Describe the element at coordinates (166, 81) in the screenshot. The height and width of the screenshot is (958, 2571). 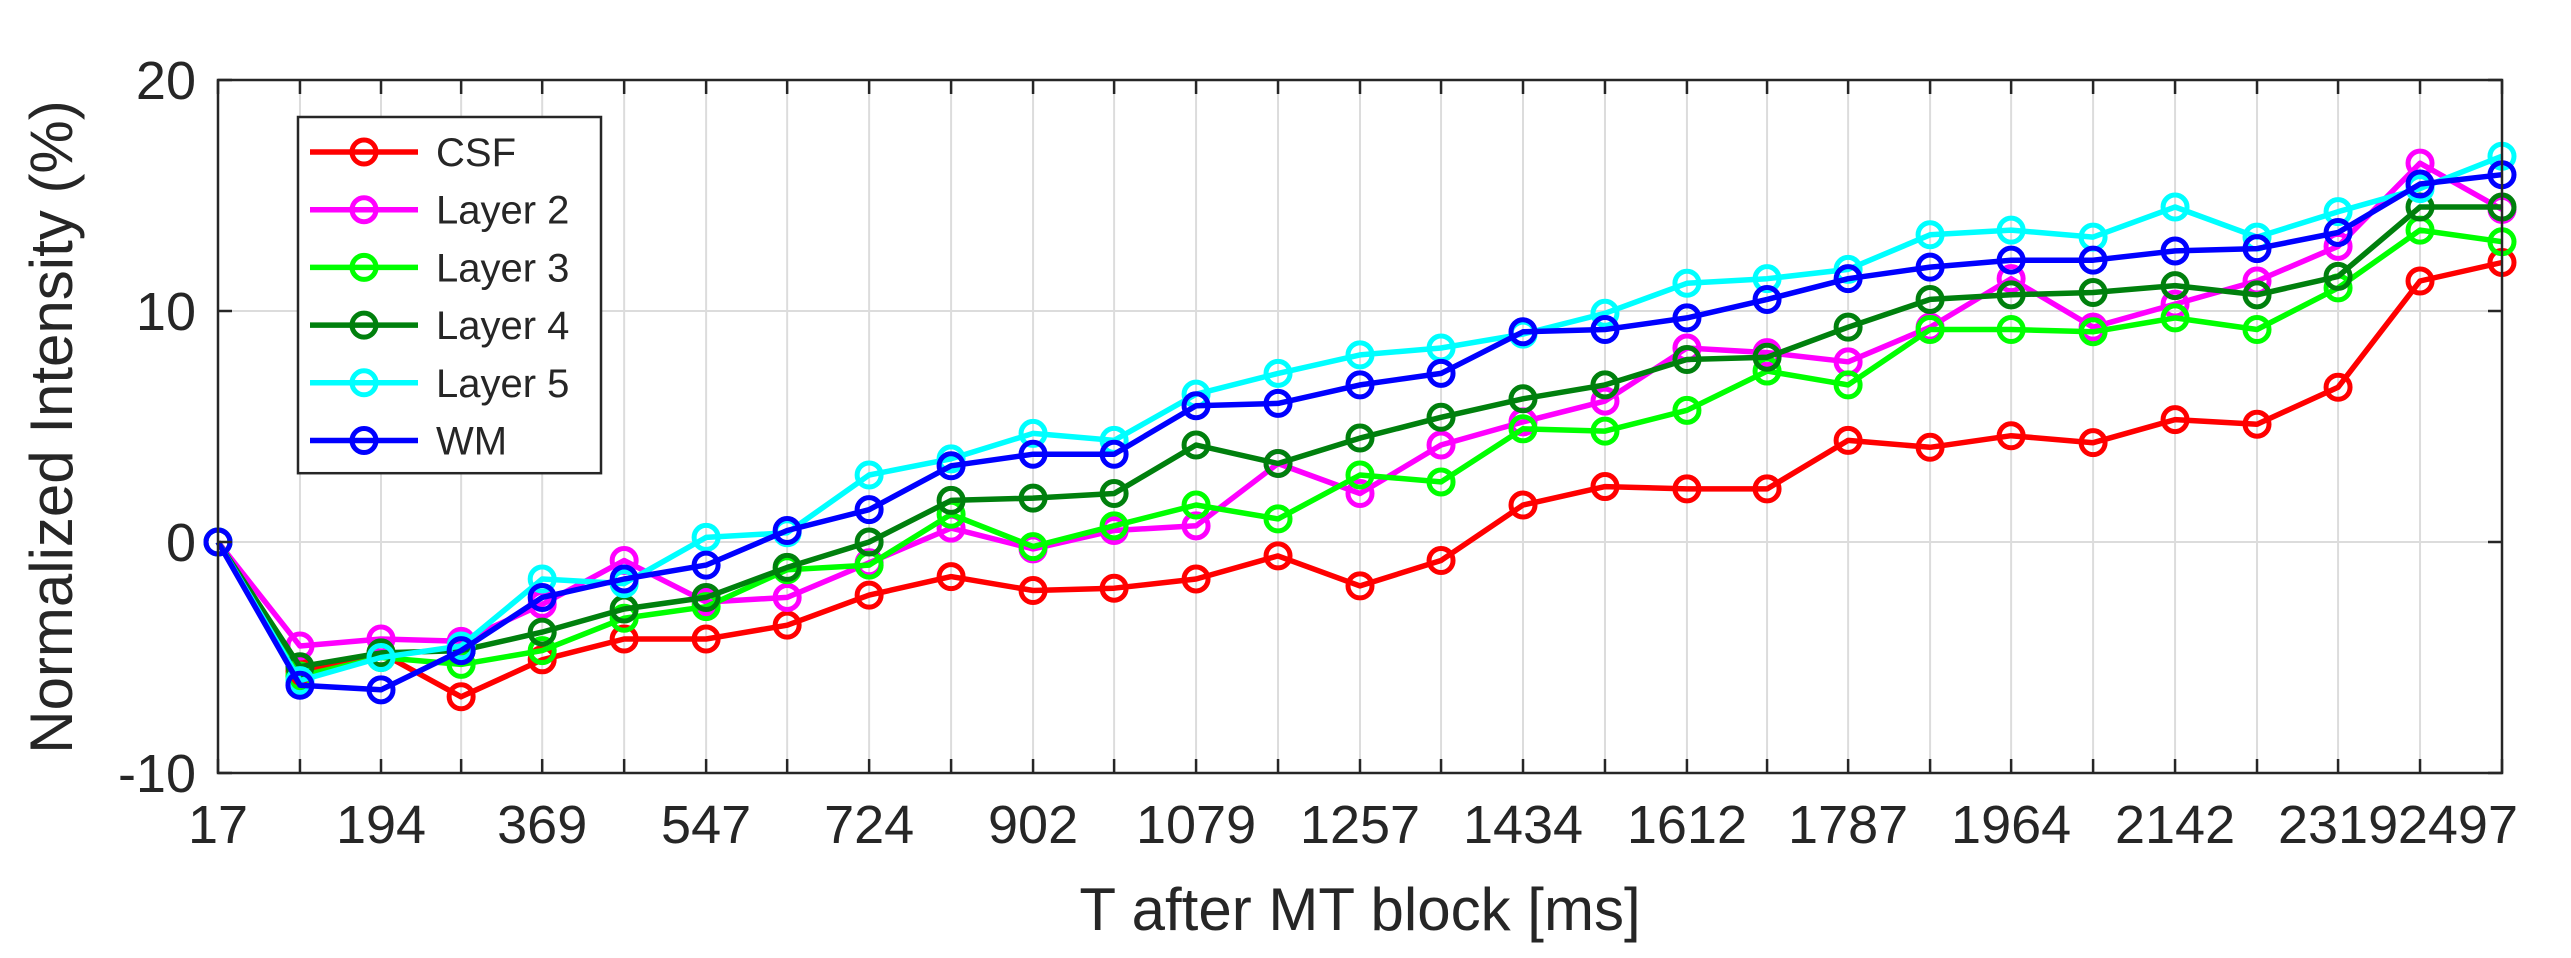
I see `y-tick-label: 20` at that location.